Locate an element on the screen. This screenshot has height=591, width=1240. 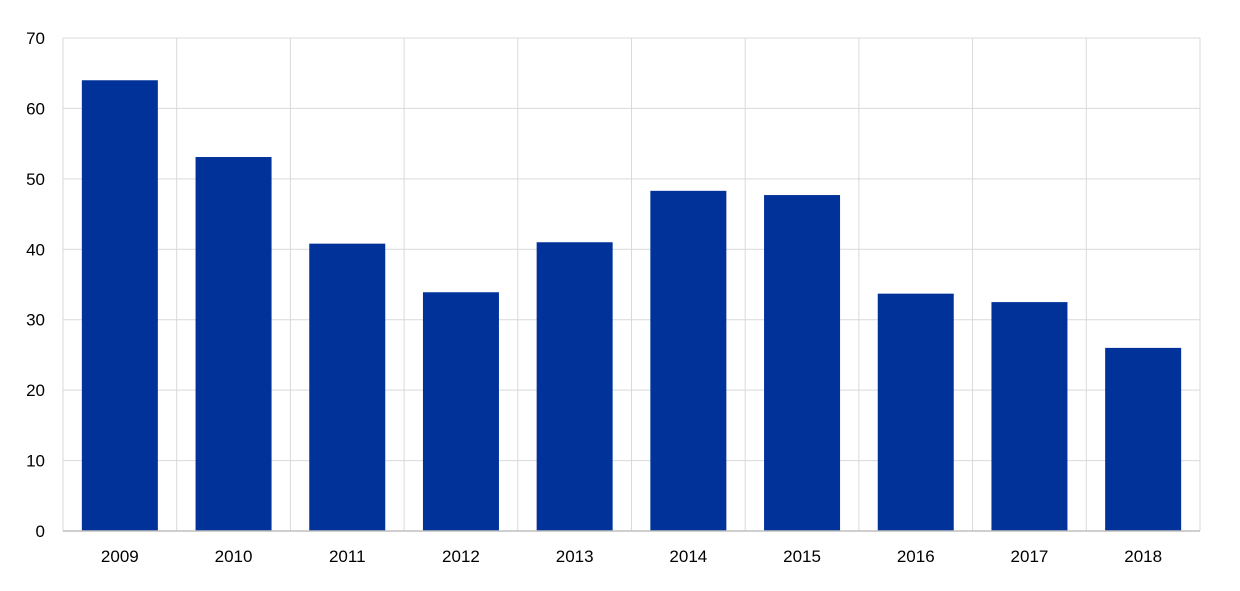
x-axis-ticks: 2009 2010 2011 2012 2013 2014 2015 2016 2017 2018 is located at coordinates (631, 556).